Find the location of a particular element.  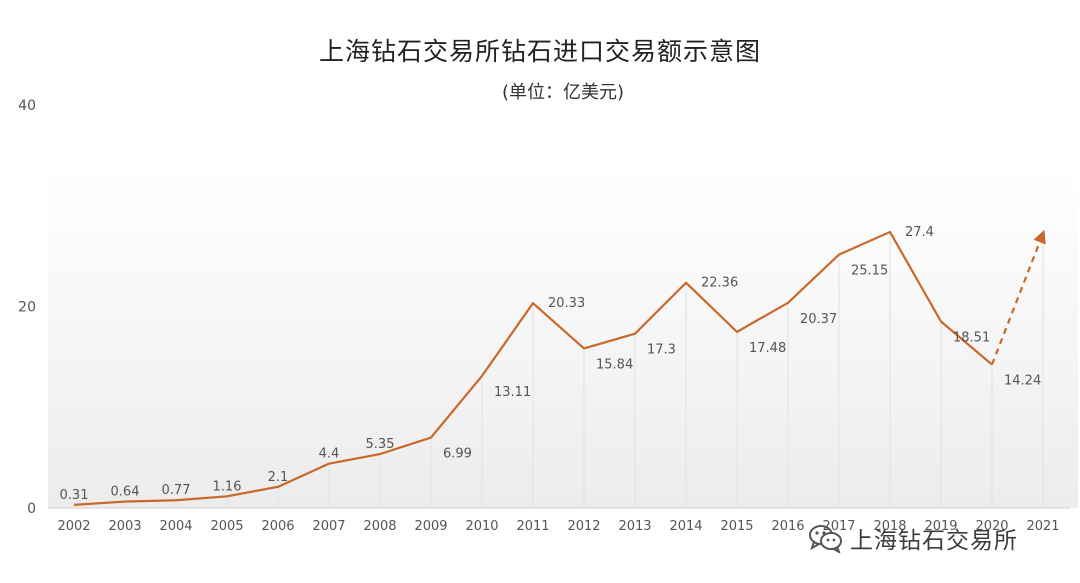

x-tick-label: 2014 is located at coordinates (685, 526).